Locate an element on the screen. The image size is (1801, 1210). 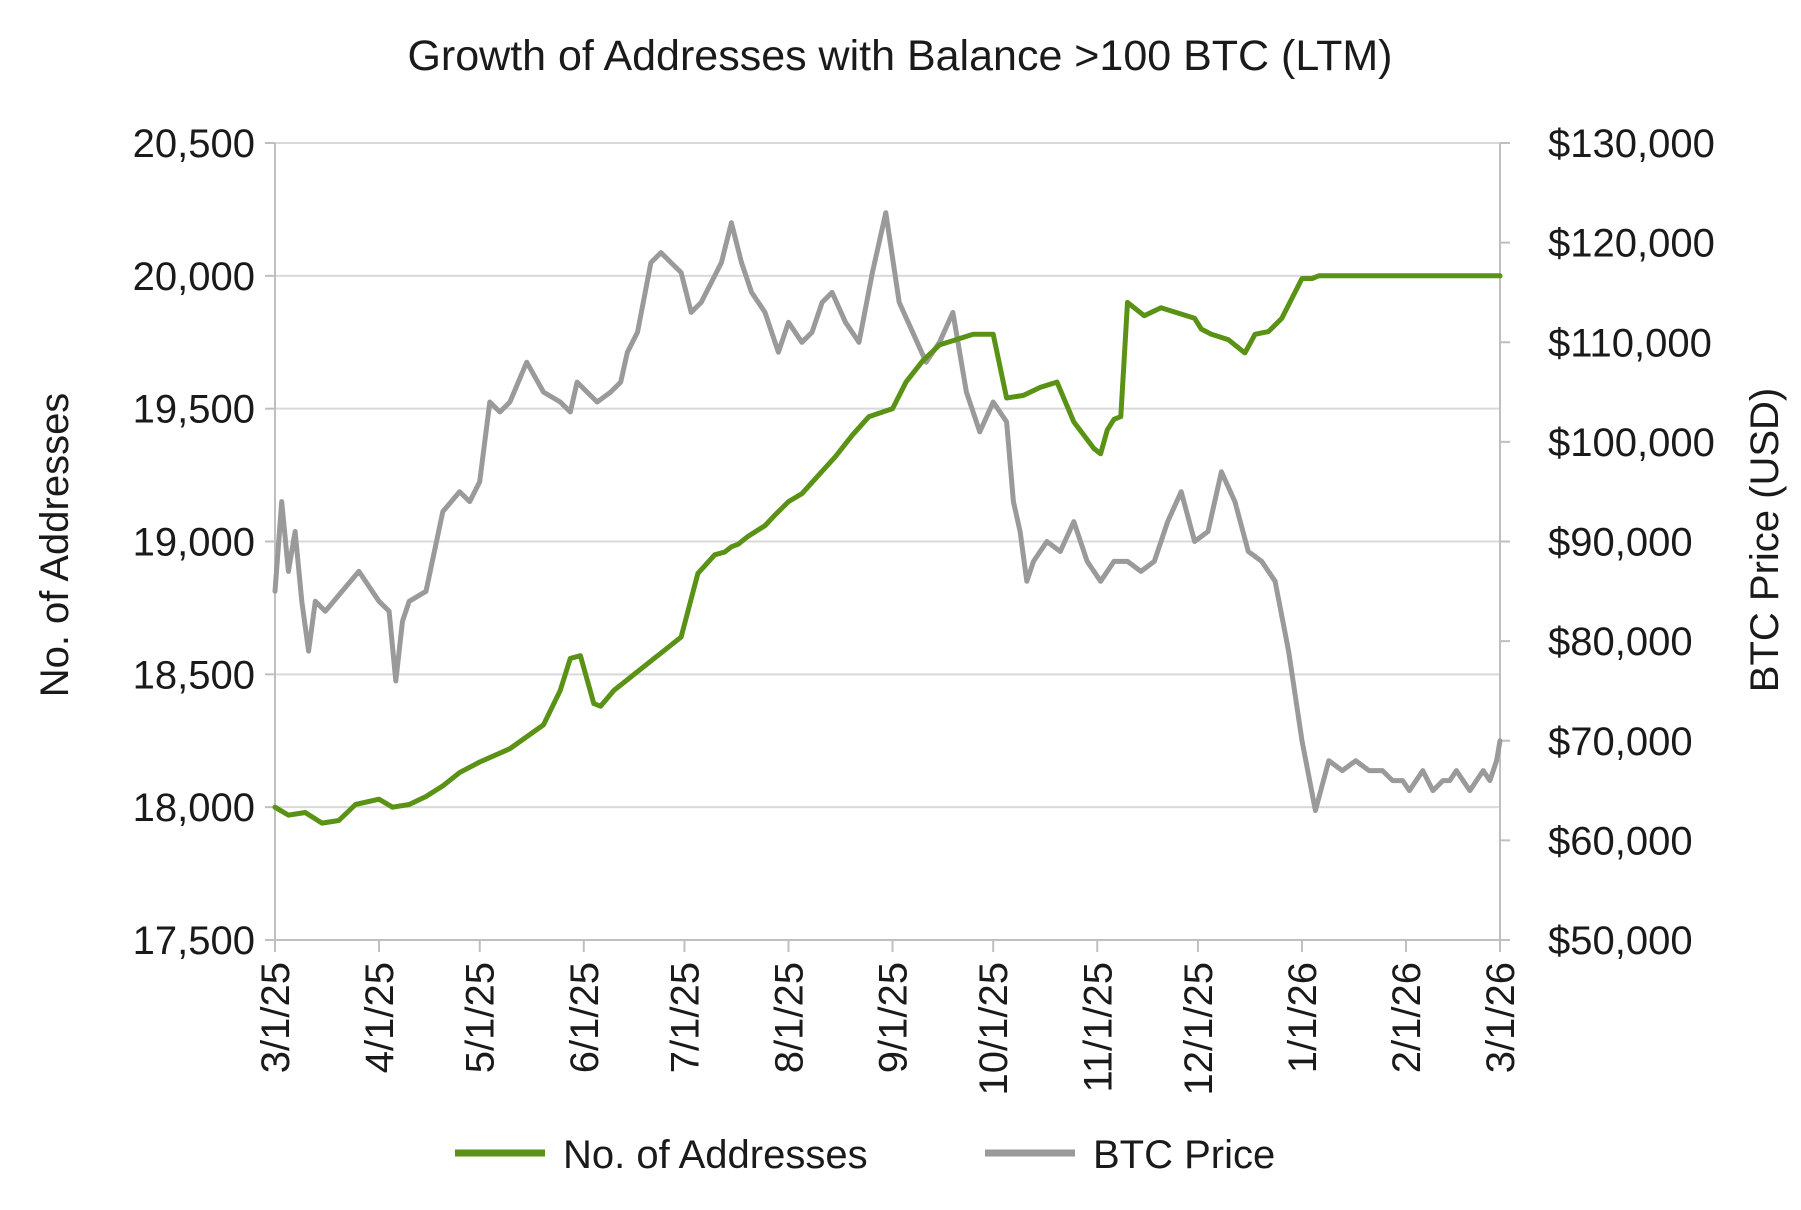
legend-label-btc-price: BTC Price is located at coordinates (1184, 1155).